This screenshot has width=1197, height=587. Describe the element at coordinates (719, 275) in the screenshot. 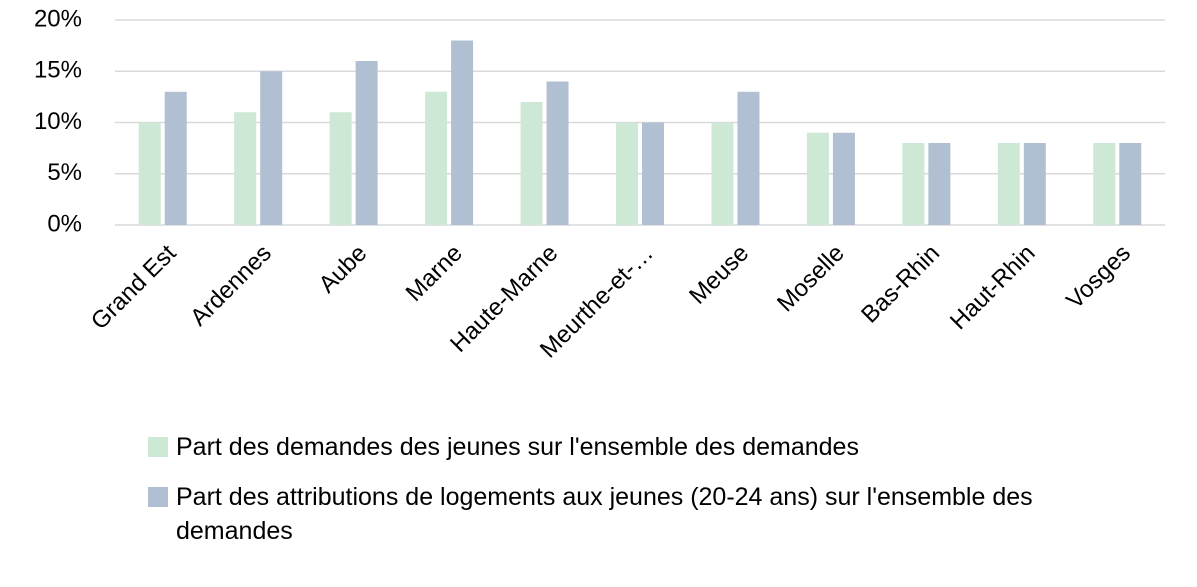

I see `x-tick-label: Meuse` at that location.